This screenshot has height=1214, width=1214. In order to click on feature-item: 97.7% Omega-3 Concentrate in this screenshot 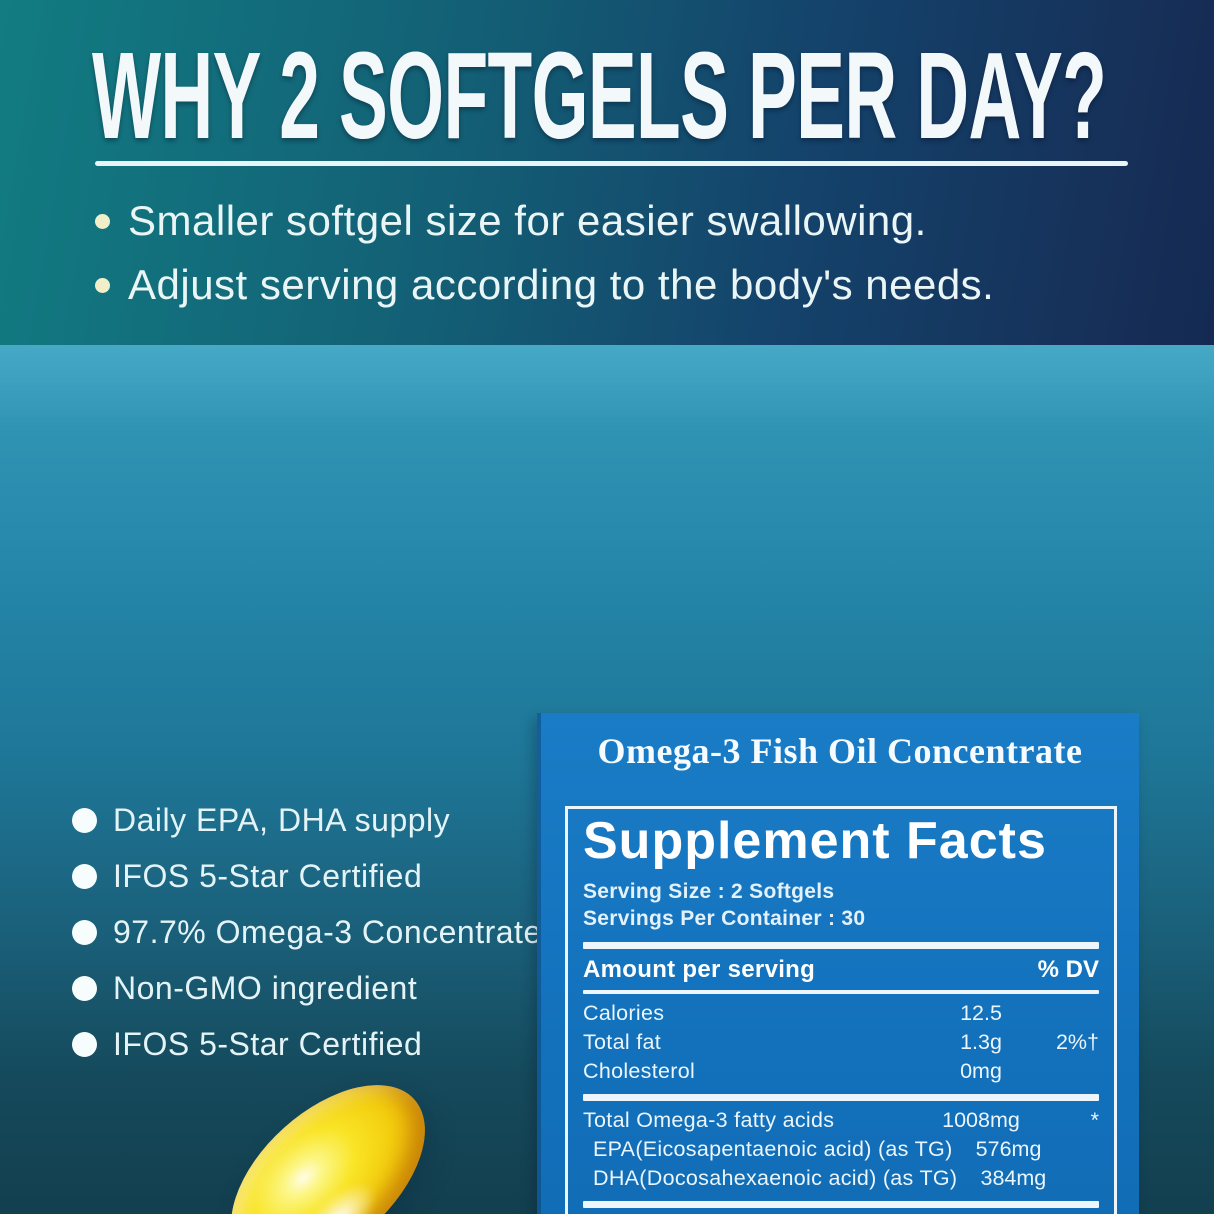, I will do `click(307, 931)`.